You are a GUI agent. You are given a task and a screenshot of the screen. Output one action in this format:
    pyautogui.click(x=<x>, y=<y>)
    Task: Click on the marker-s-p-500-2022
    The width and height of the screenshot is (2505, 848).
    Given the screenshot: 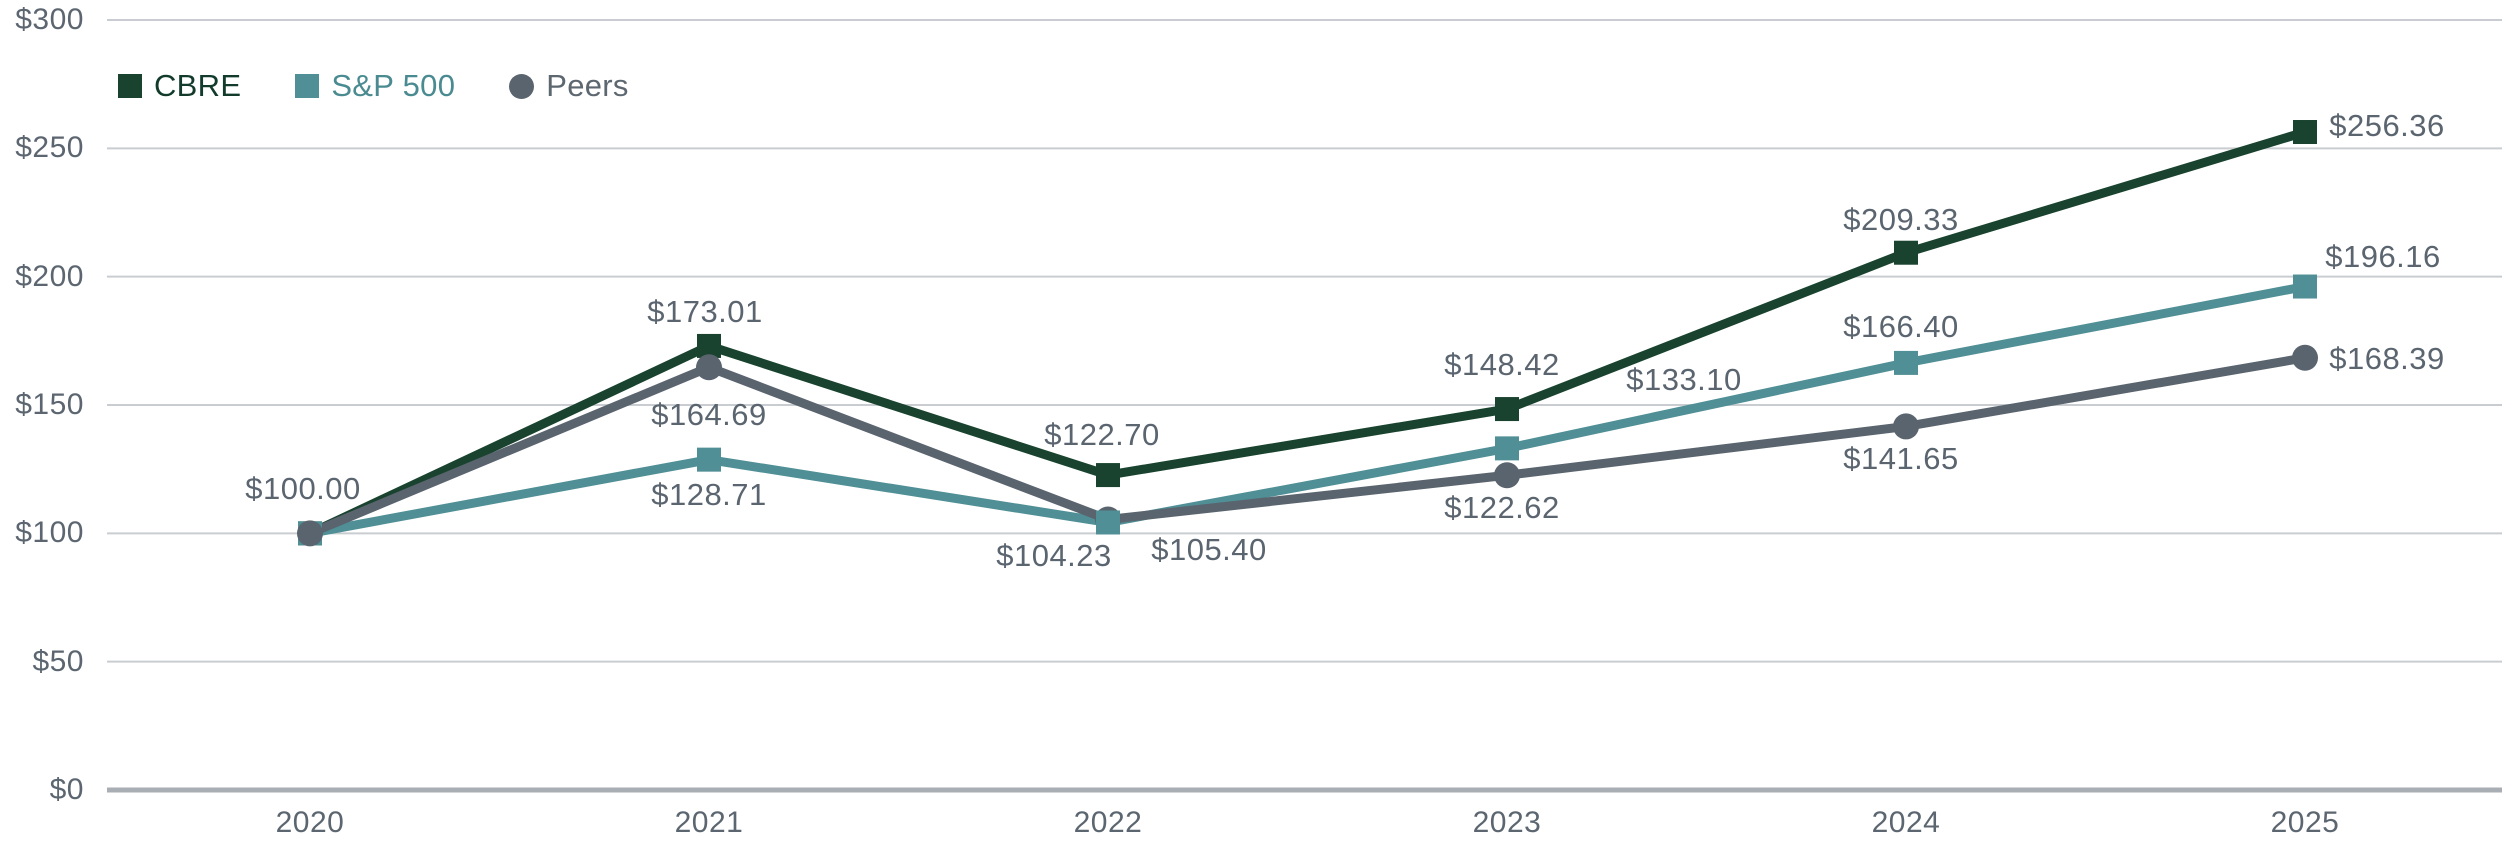 What is the action you would take?
    pyautogui.click(x=1108, y=522)
    